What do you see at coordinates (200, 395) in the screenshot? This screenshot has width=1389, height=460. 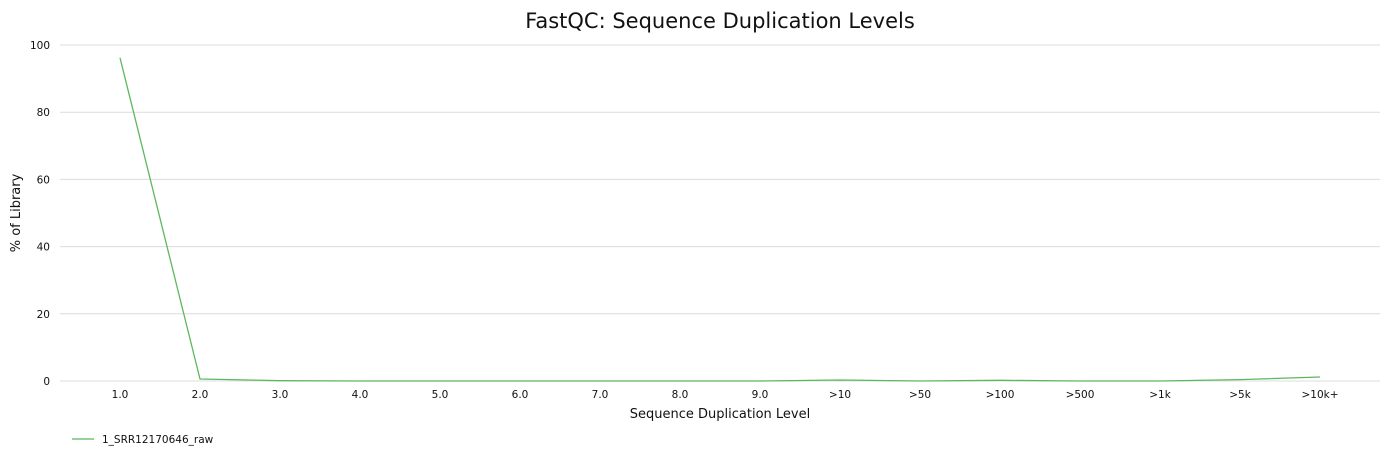 I see `x-tick-label: 2.0` at bounding box center [200, 395].